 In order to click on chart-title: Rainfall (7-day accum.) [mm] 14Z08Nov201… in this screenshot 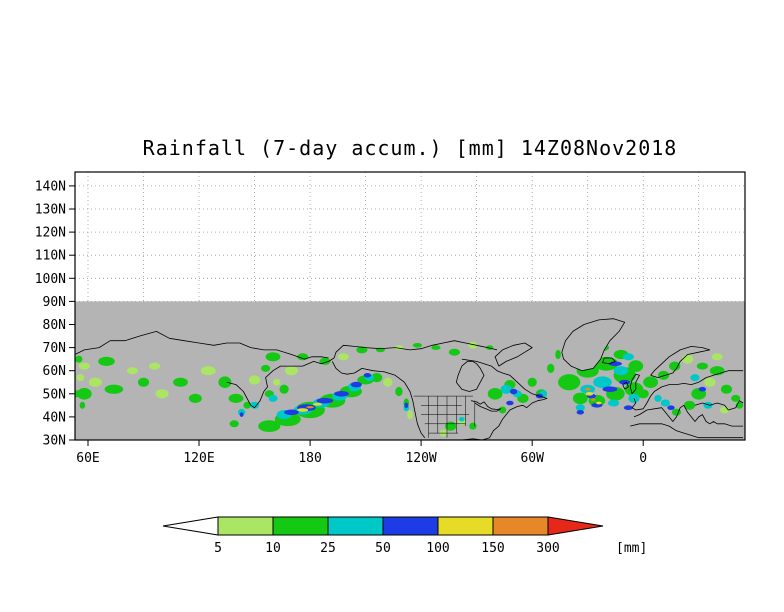, I will do `click(410, 148)`.